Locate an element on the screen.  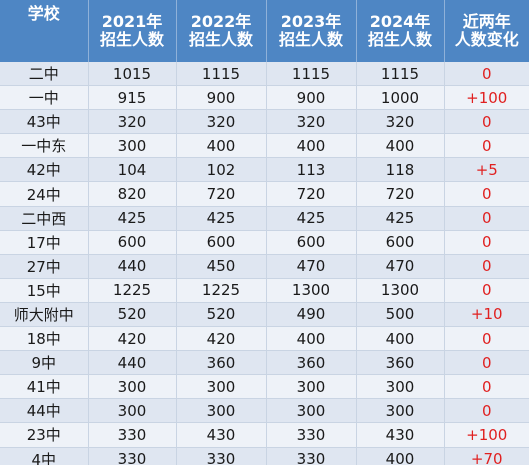
table-row: 42中 104 102 113 118 +5 is located at coordinates (264, 170).